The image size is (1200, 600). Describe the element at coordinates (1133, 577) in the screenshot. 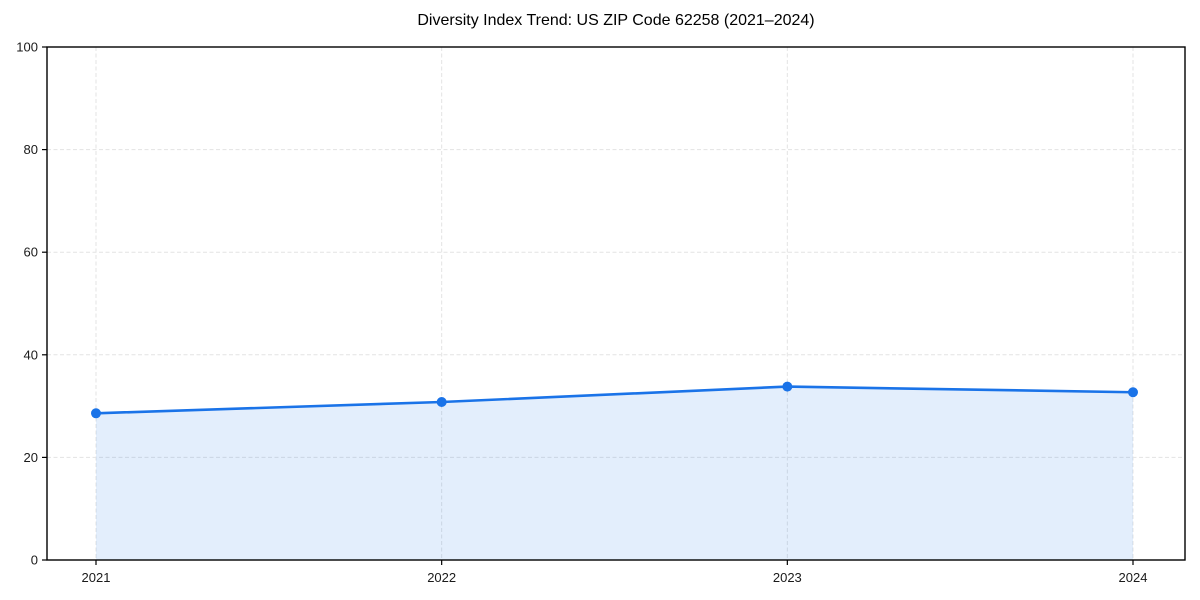

I see `x-tick-label: 2024` at that location.